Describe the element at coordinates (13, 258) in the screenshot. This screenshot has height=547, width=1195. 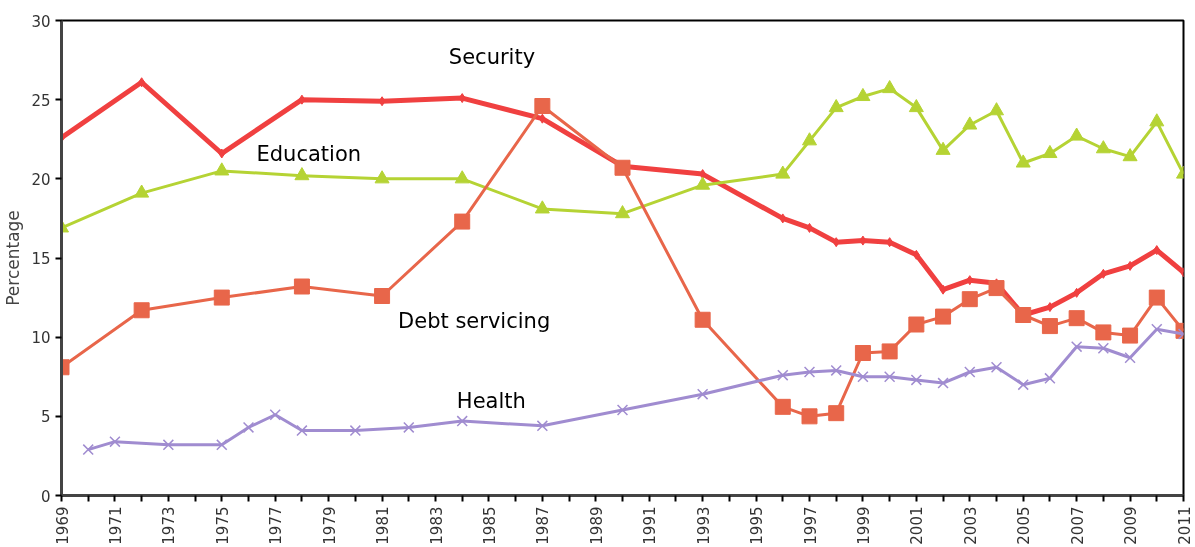
I see `y-axis-title: Percentage` at that location.